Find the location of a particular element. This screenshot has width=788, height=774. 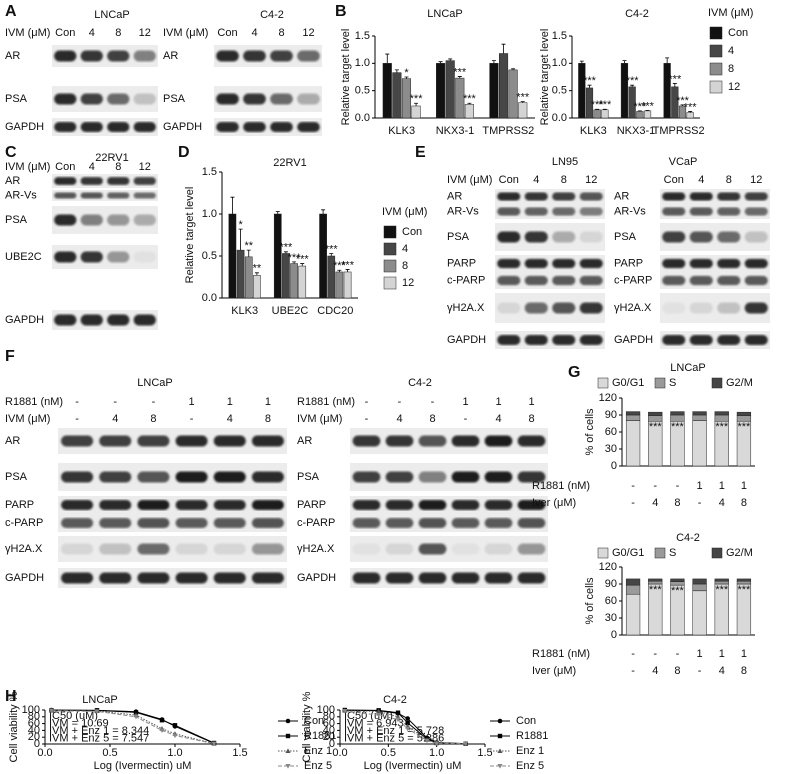

legend-label: G2/M is located at coordinates (739, 383).